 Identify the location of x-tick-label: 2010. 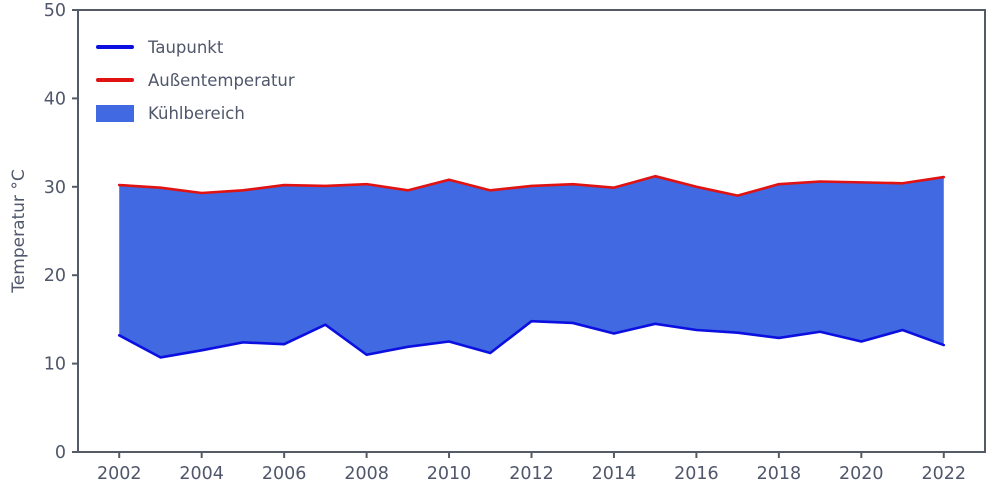
(449, 474).